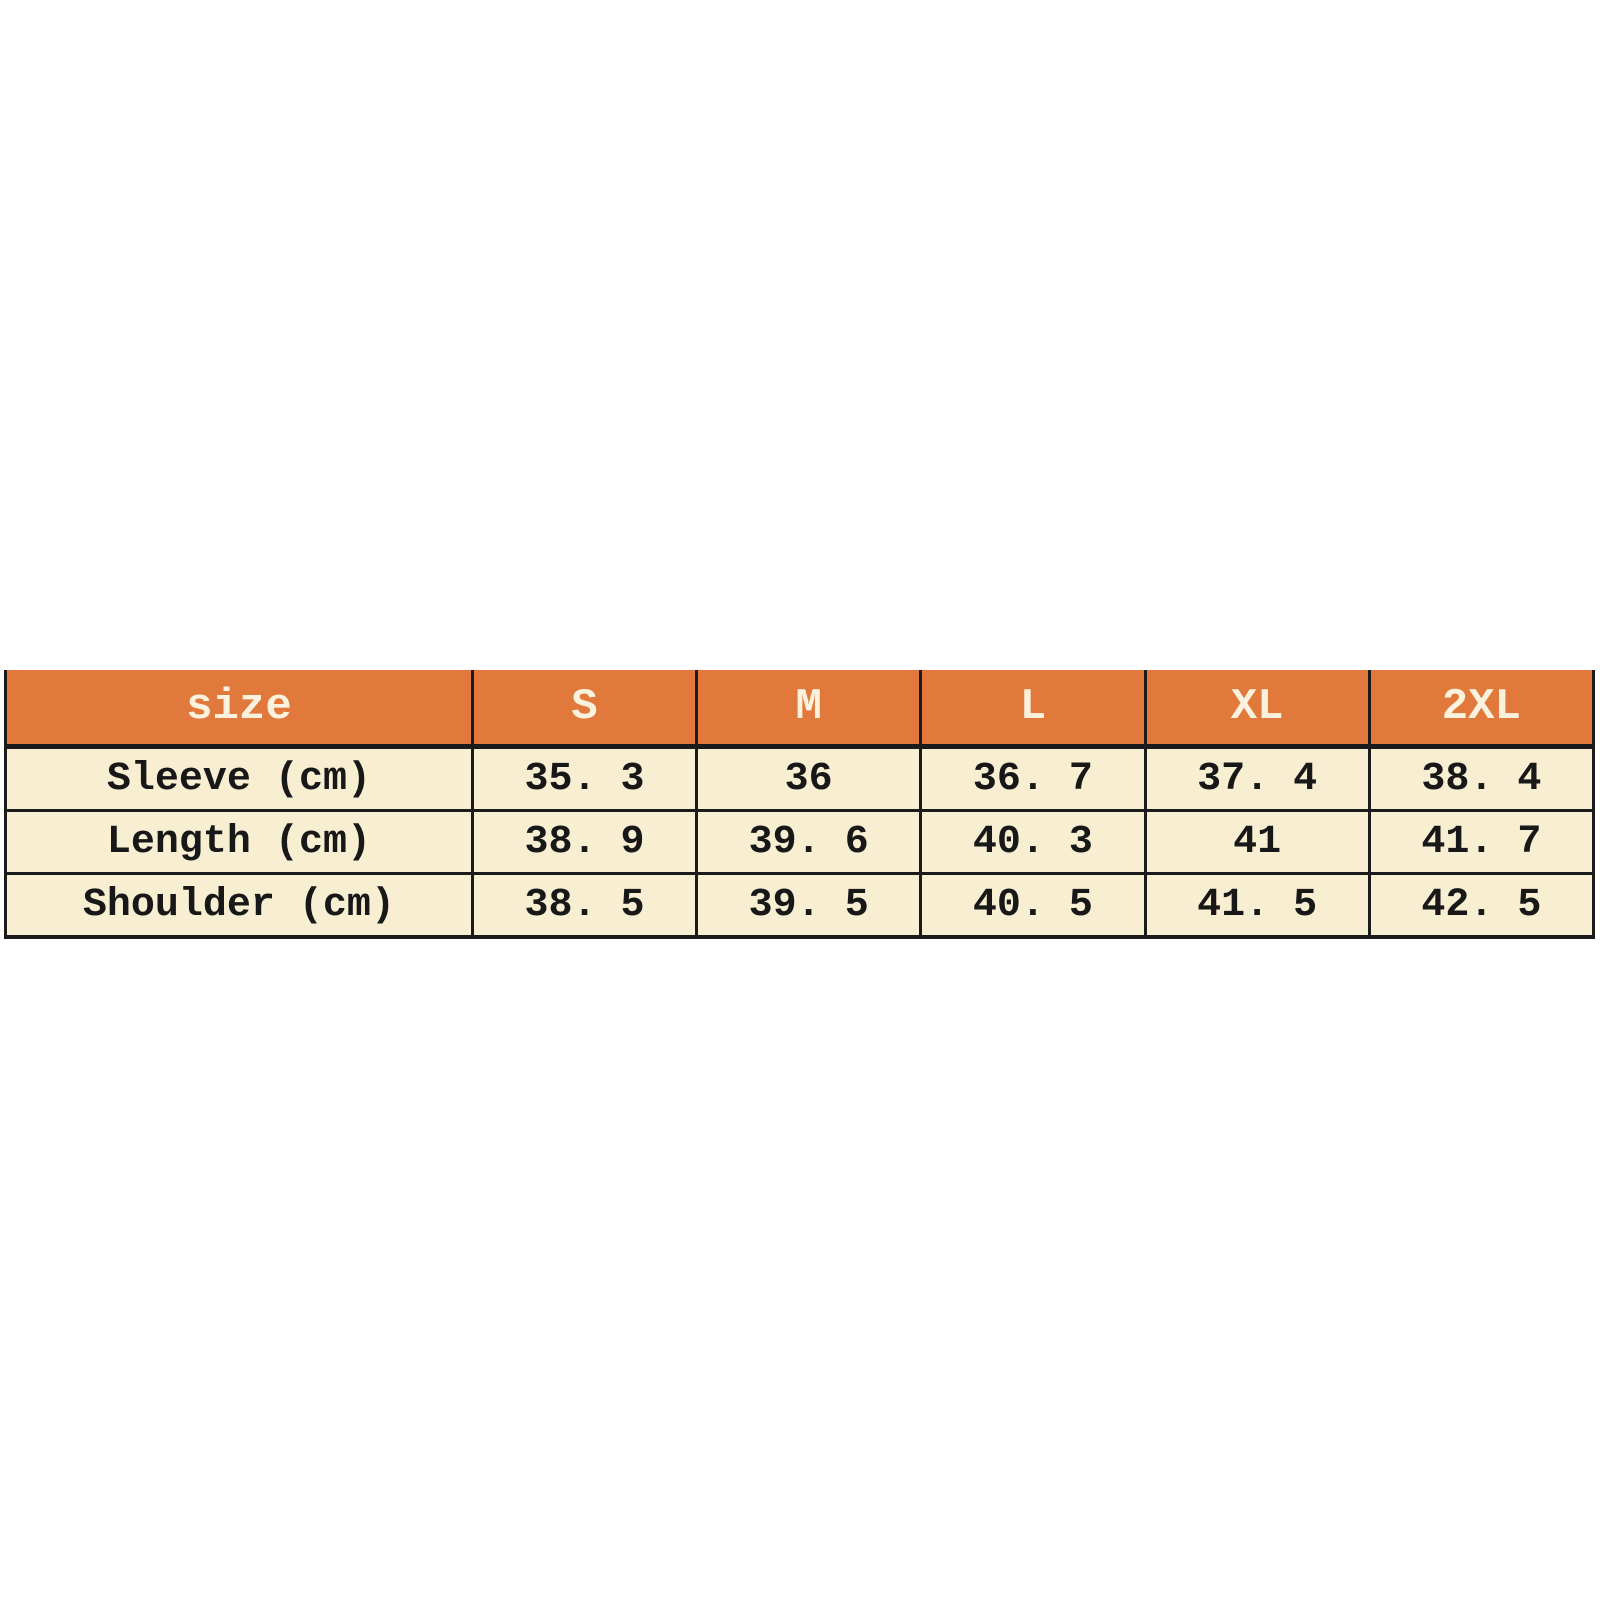 The image size is (1600, 1600). I want to click on header-row: size S M L XL 2XL, so click(800, 709).